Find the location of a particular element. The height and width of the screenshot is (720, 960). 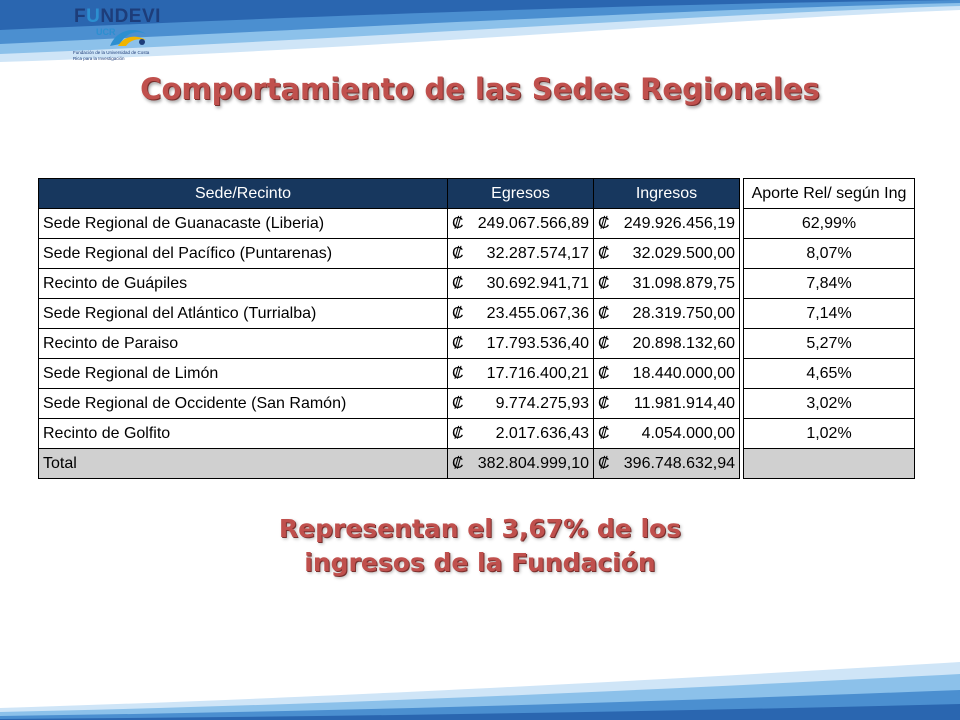

cell-ingresos: ₡ 249.926.456,19 is located at coordinates (666, 223).